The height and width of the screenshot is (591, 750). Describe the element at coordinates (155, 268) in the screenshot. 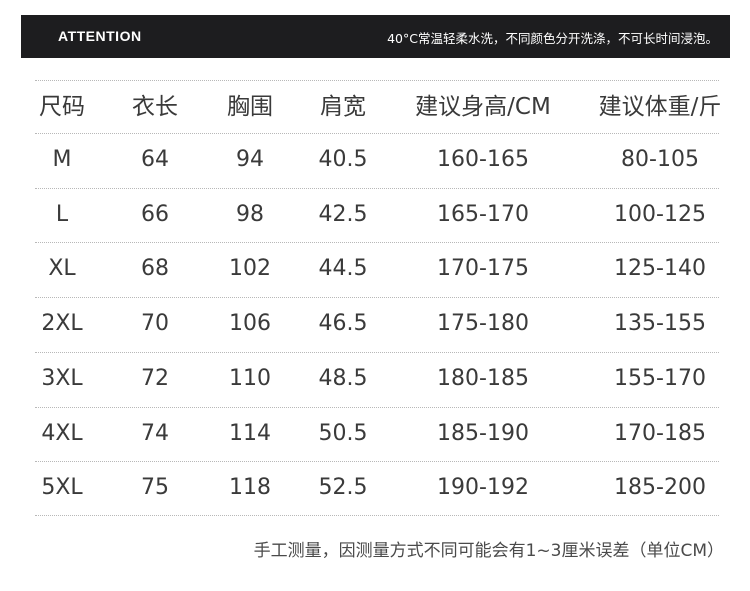

I see `table-cell: 68` at that location.